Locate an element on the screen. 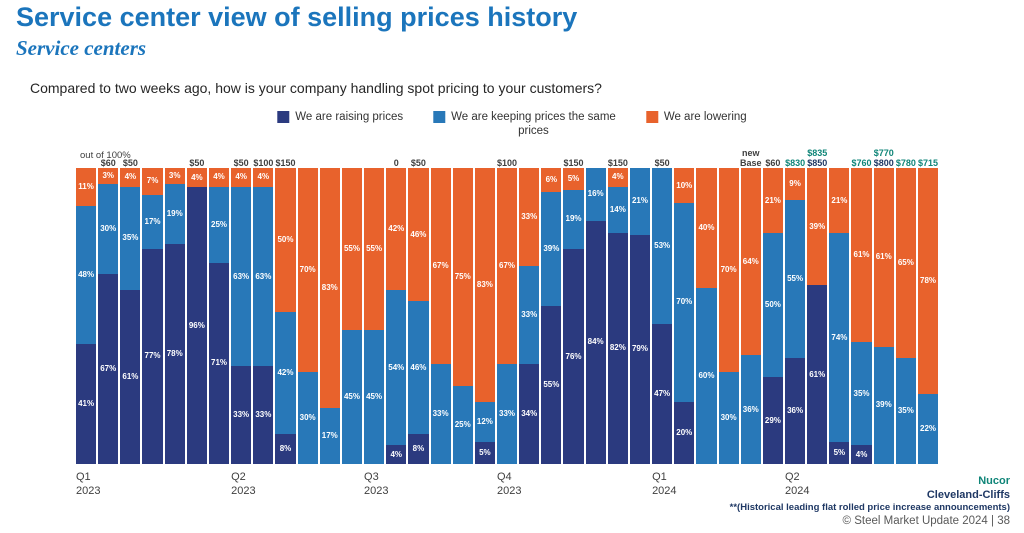 The width and height of the screenshot is (1024, 533). segment-lowering: 67% is located at coordinates (440, 266).